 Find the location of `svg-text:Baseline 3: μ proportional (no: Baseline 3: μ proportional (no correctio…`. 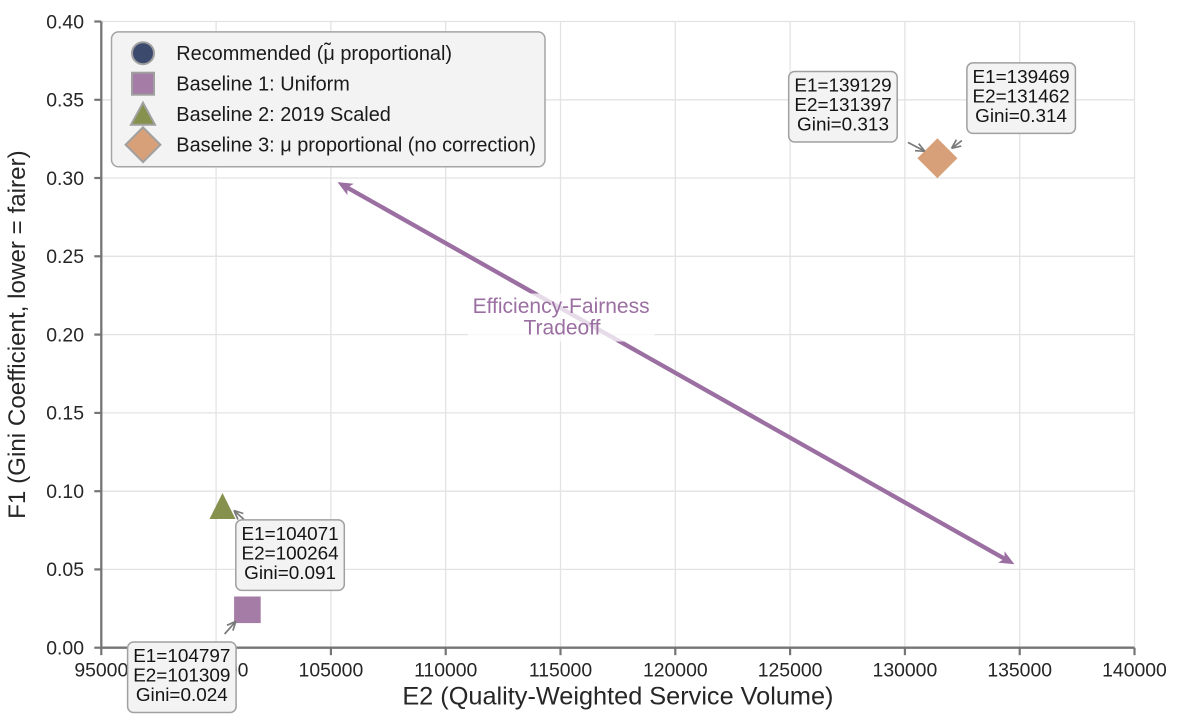

svg-text:Baseline 3: μ proportional (no: Baseline 3: μ proportional (no correctio… is located at coordinates (356, 146).